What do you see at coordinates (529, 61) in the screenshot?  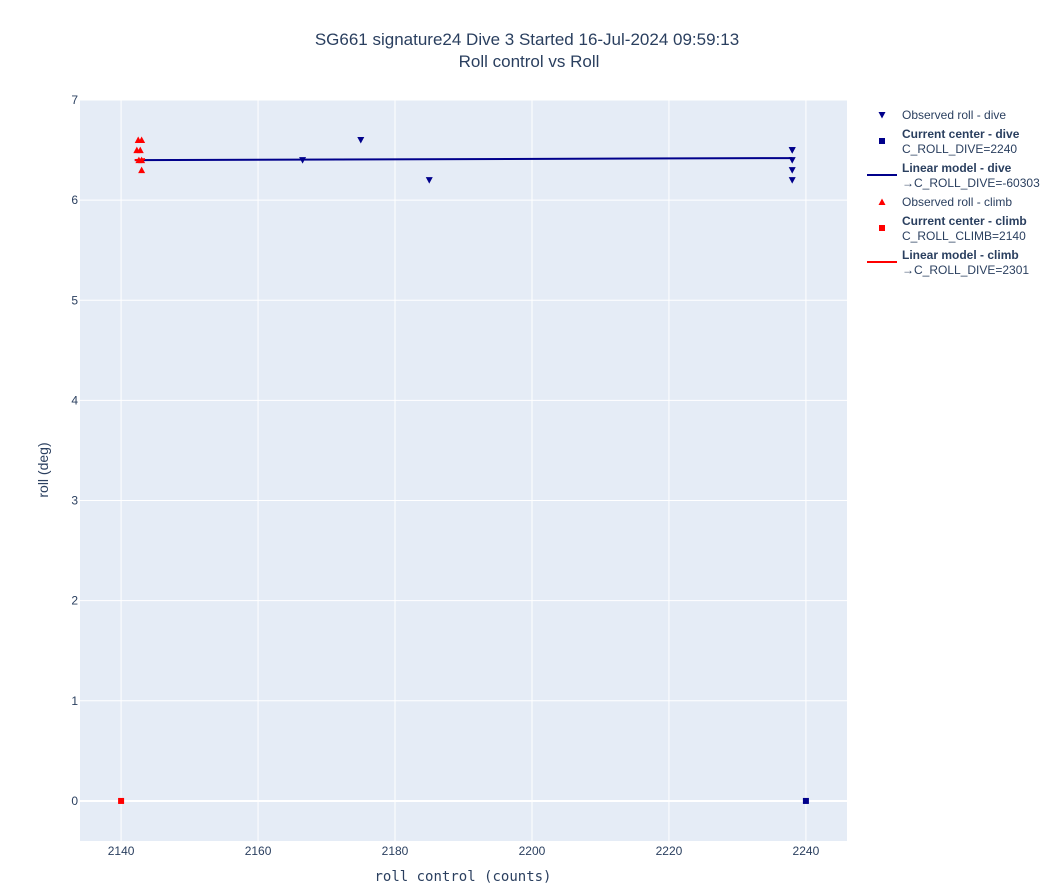 I see `chart-subtitle: Roll control vs Roll` at bounding box center [529, 61].